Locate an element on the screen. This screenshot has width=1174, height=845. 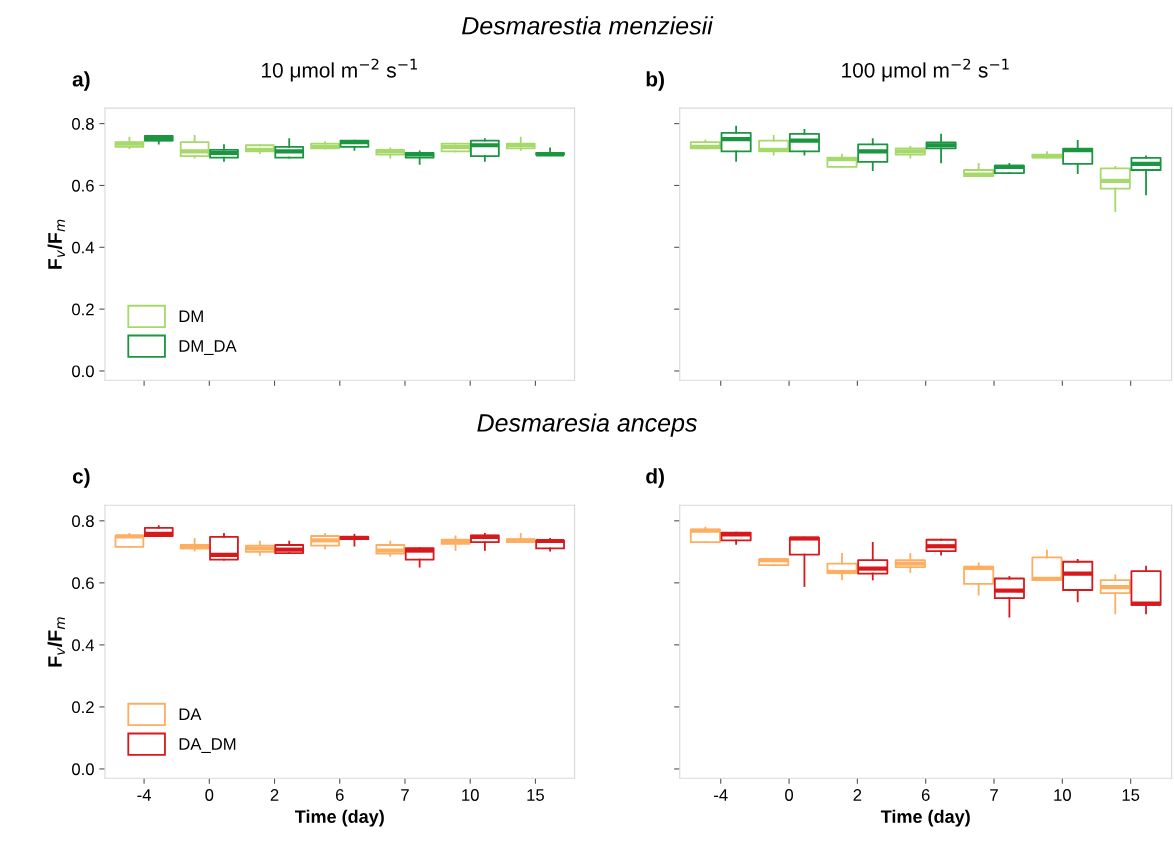
legend-label: DM_DA is located at coordinates (208, 347).